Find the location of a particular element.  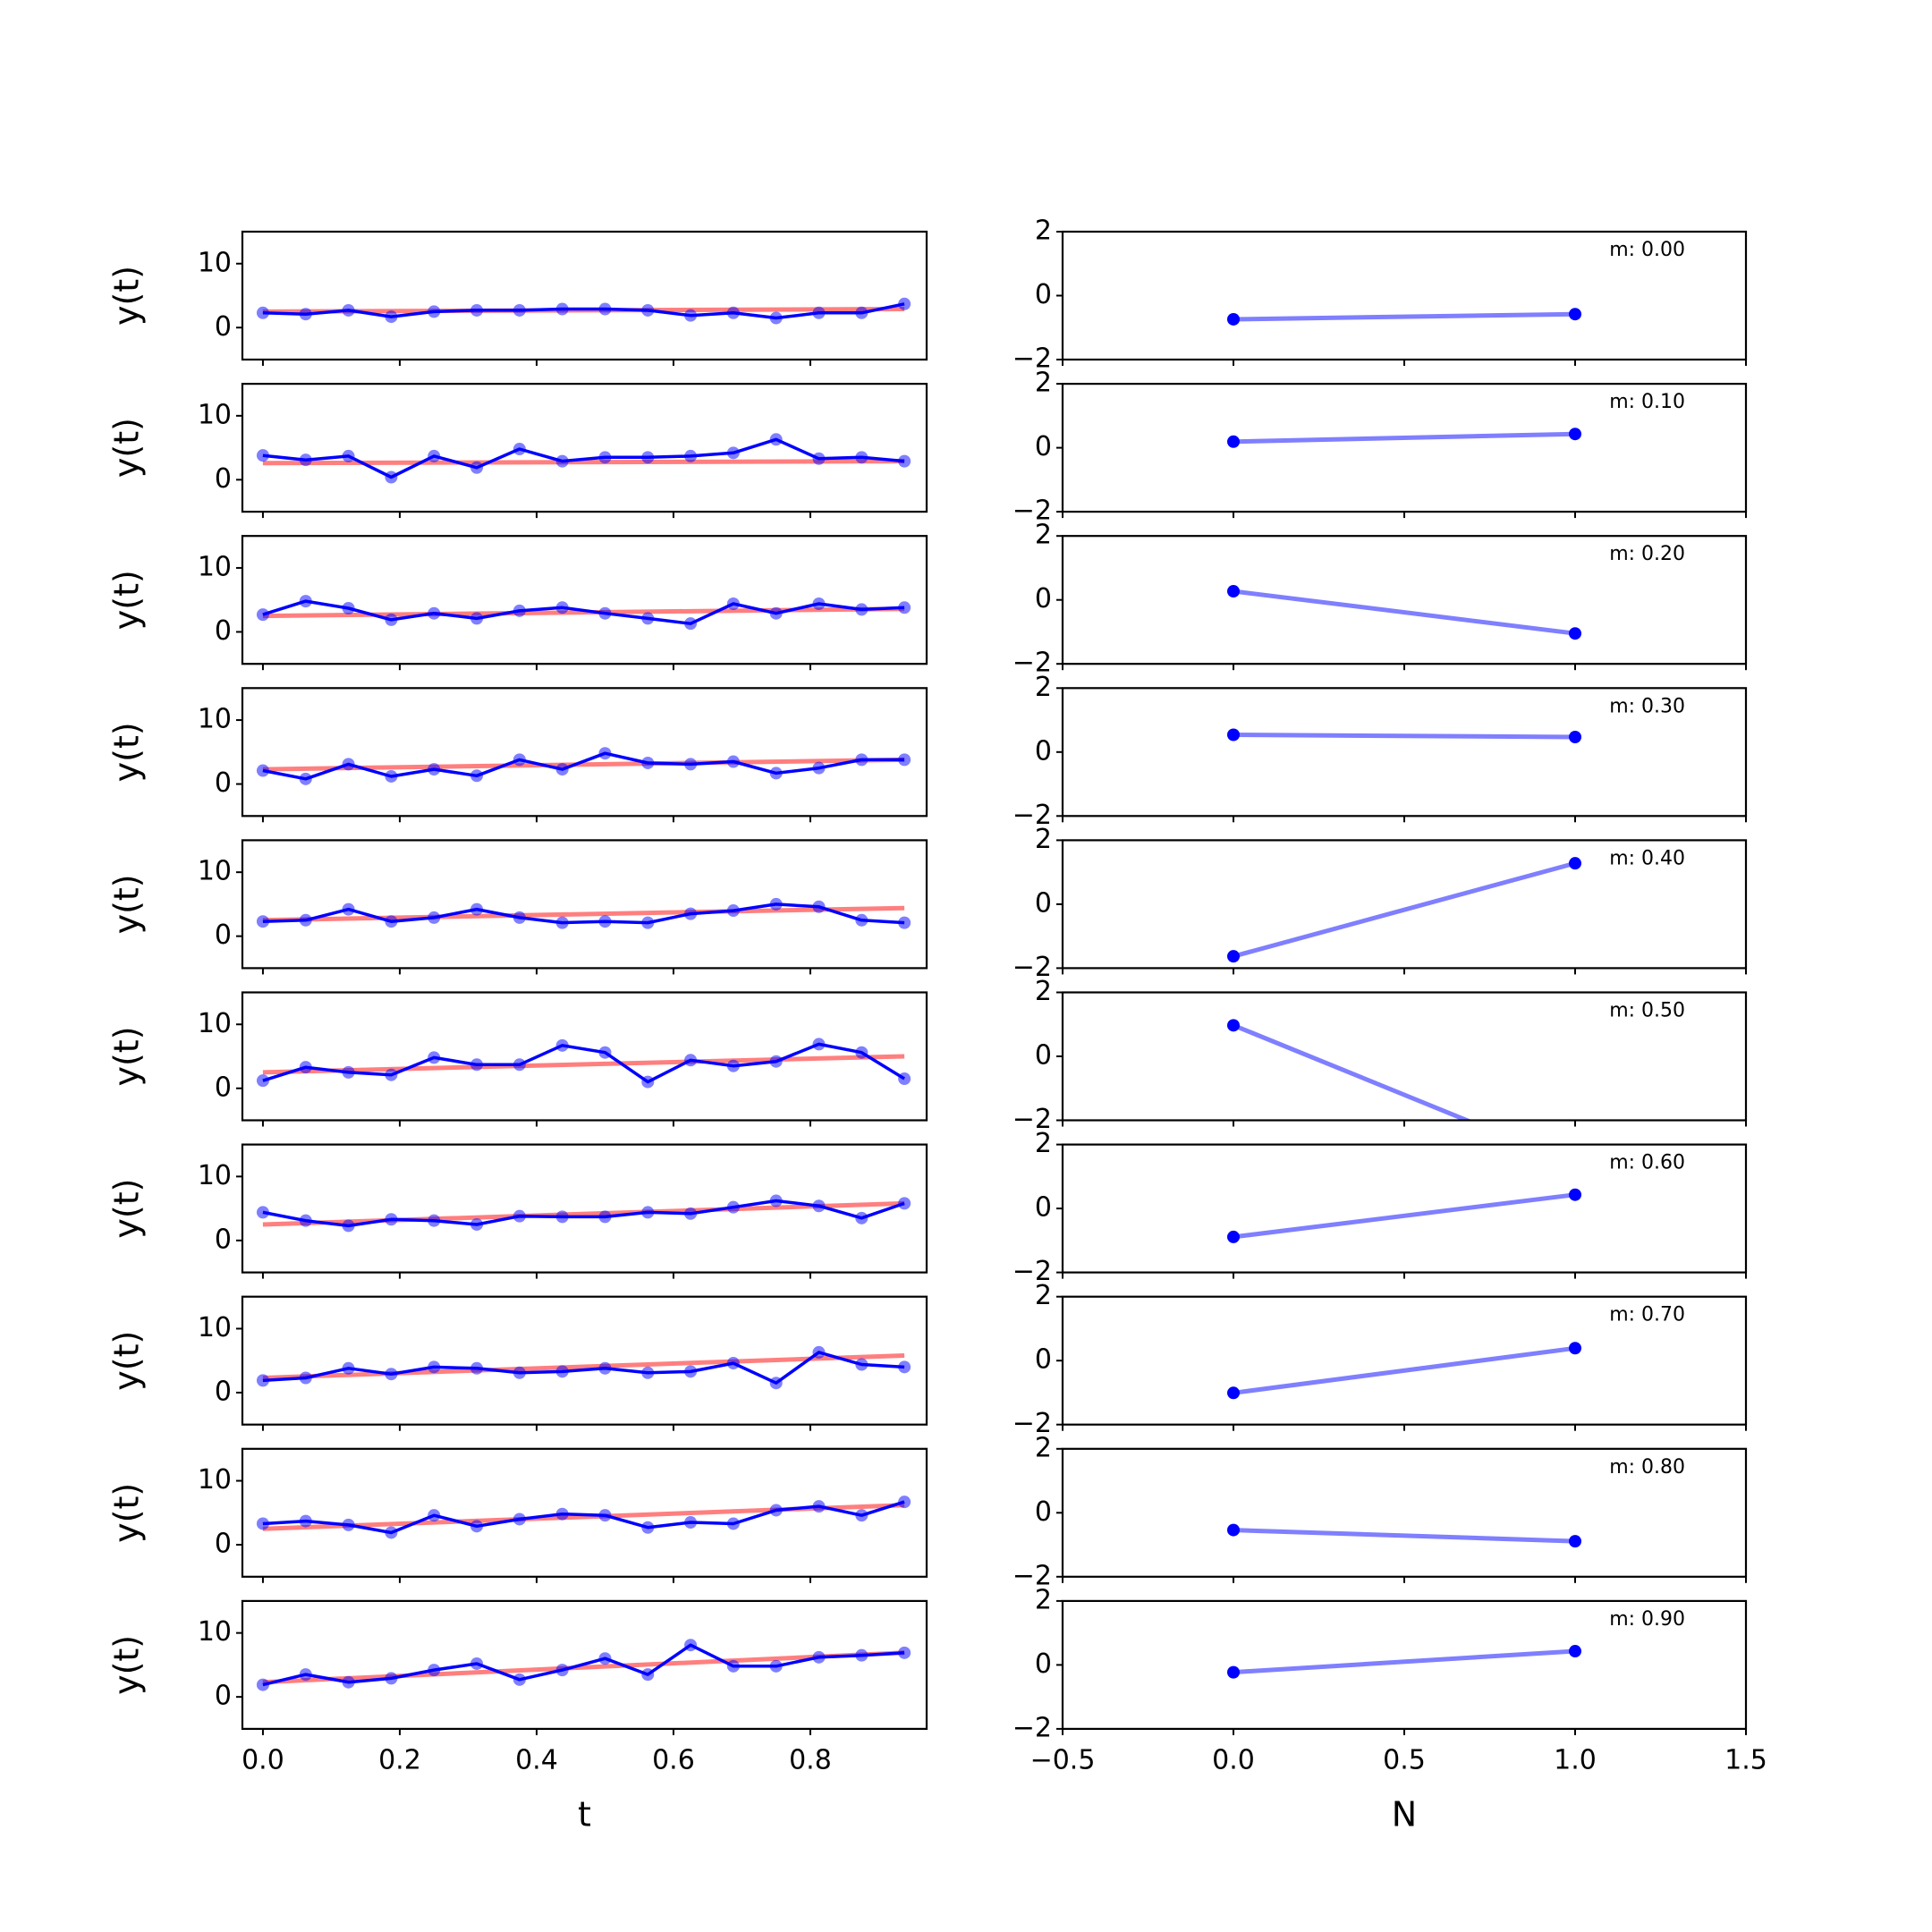

annotation: m: 0.50 is located at coordinates (1647, 1011).